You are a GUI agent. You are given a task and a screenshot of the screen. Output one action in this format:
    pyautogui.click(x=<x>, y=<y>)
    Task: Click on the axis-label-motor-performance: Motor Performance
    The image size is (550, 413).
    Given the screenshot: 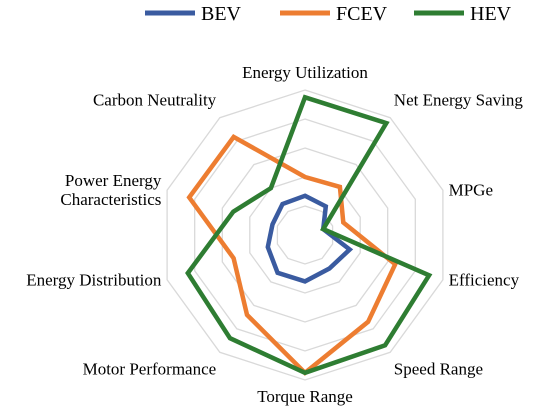 What is the action you would take?
    pyautogui.click(x=150, y=368)
    